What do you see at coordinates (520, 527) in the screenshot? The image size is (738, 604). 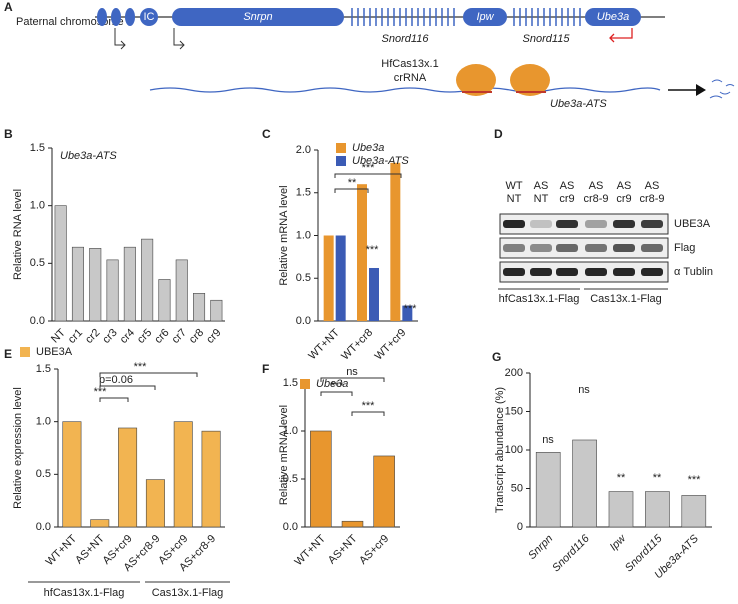 I see `y-tick-label: 0` at bounding box center [520, 527].